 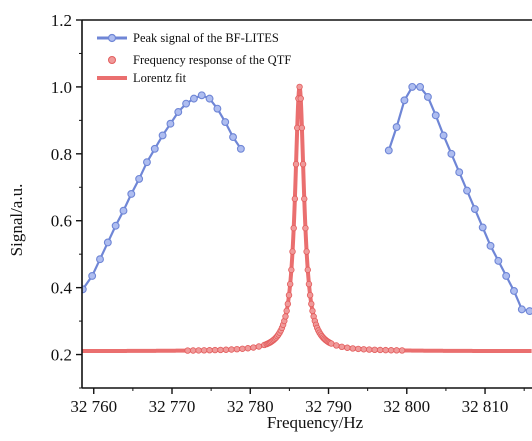 What do you see at coordinates (315, 422) in the screenshot?
I see `x-axis-title: Frequency/Hz` at bounding box center [315, 422].